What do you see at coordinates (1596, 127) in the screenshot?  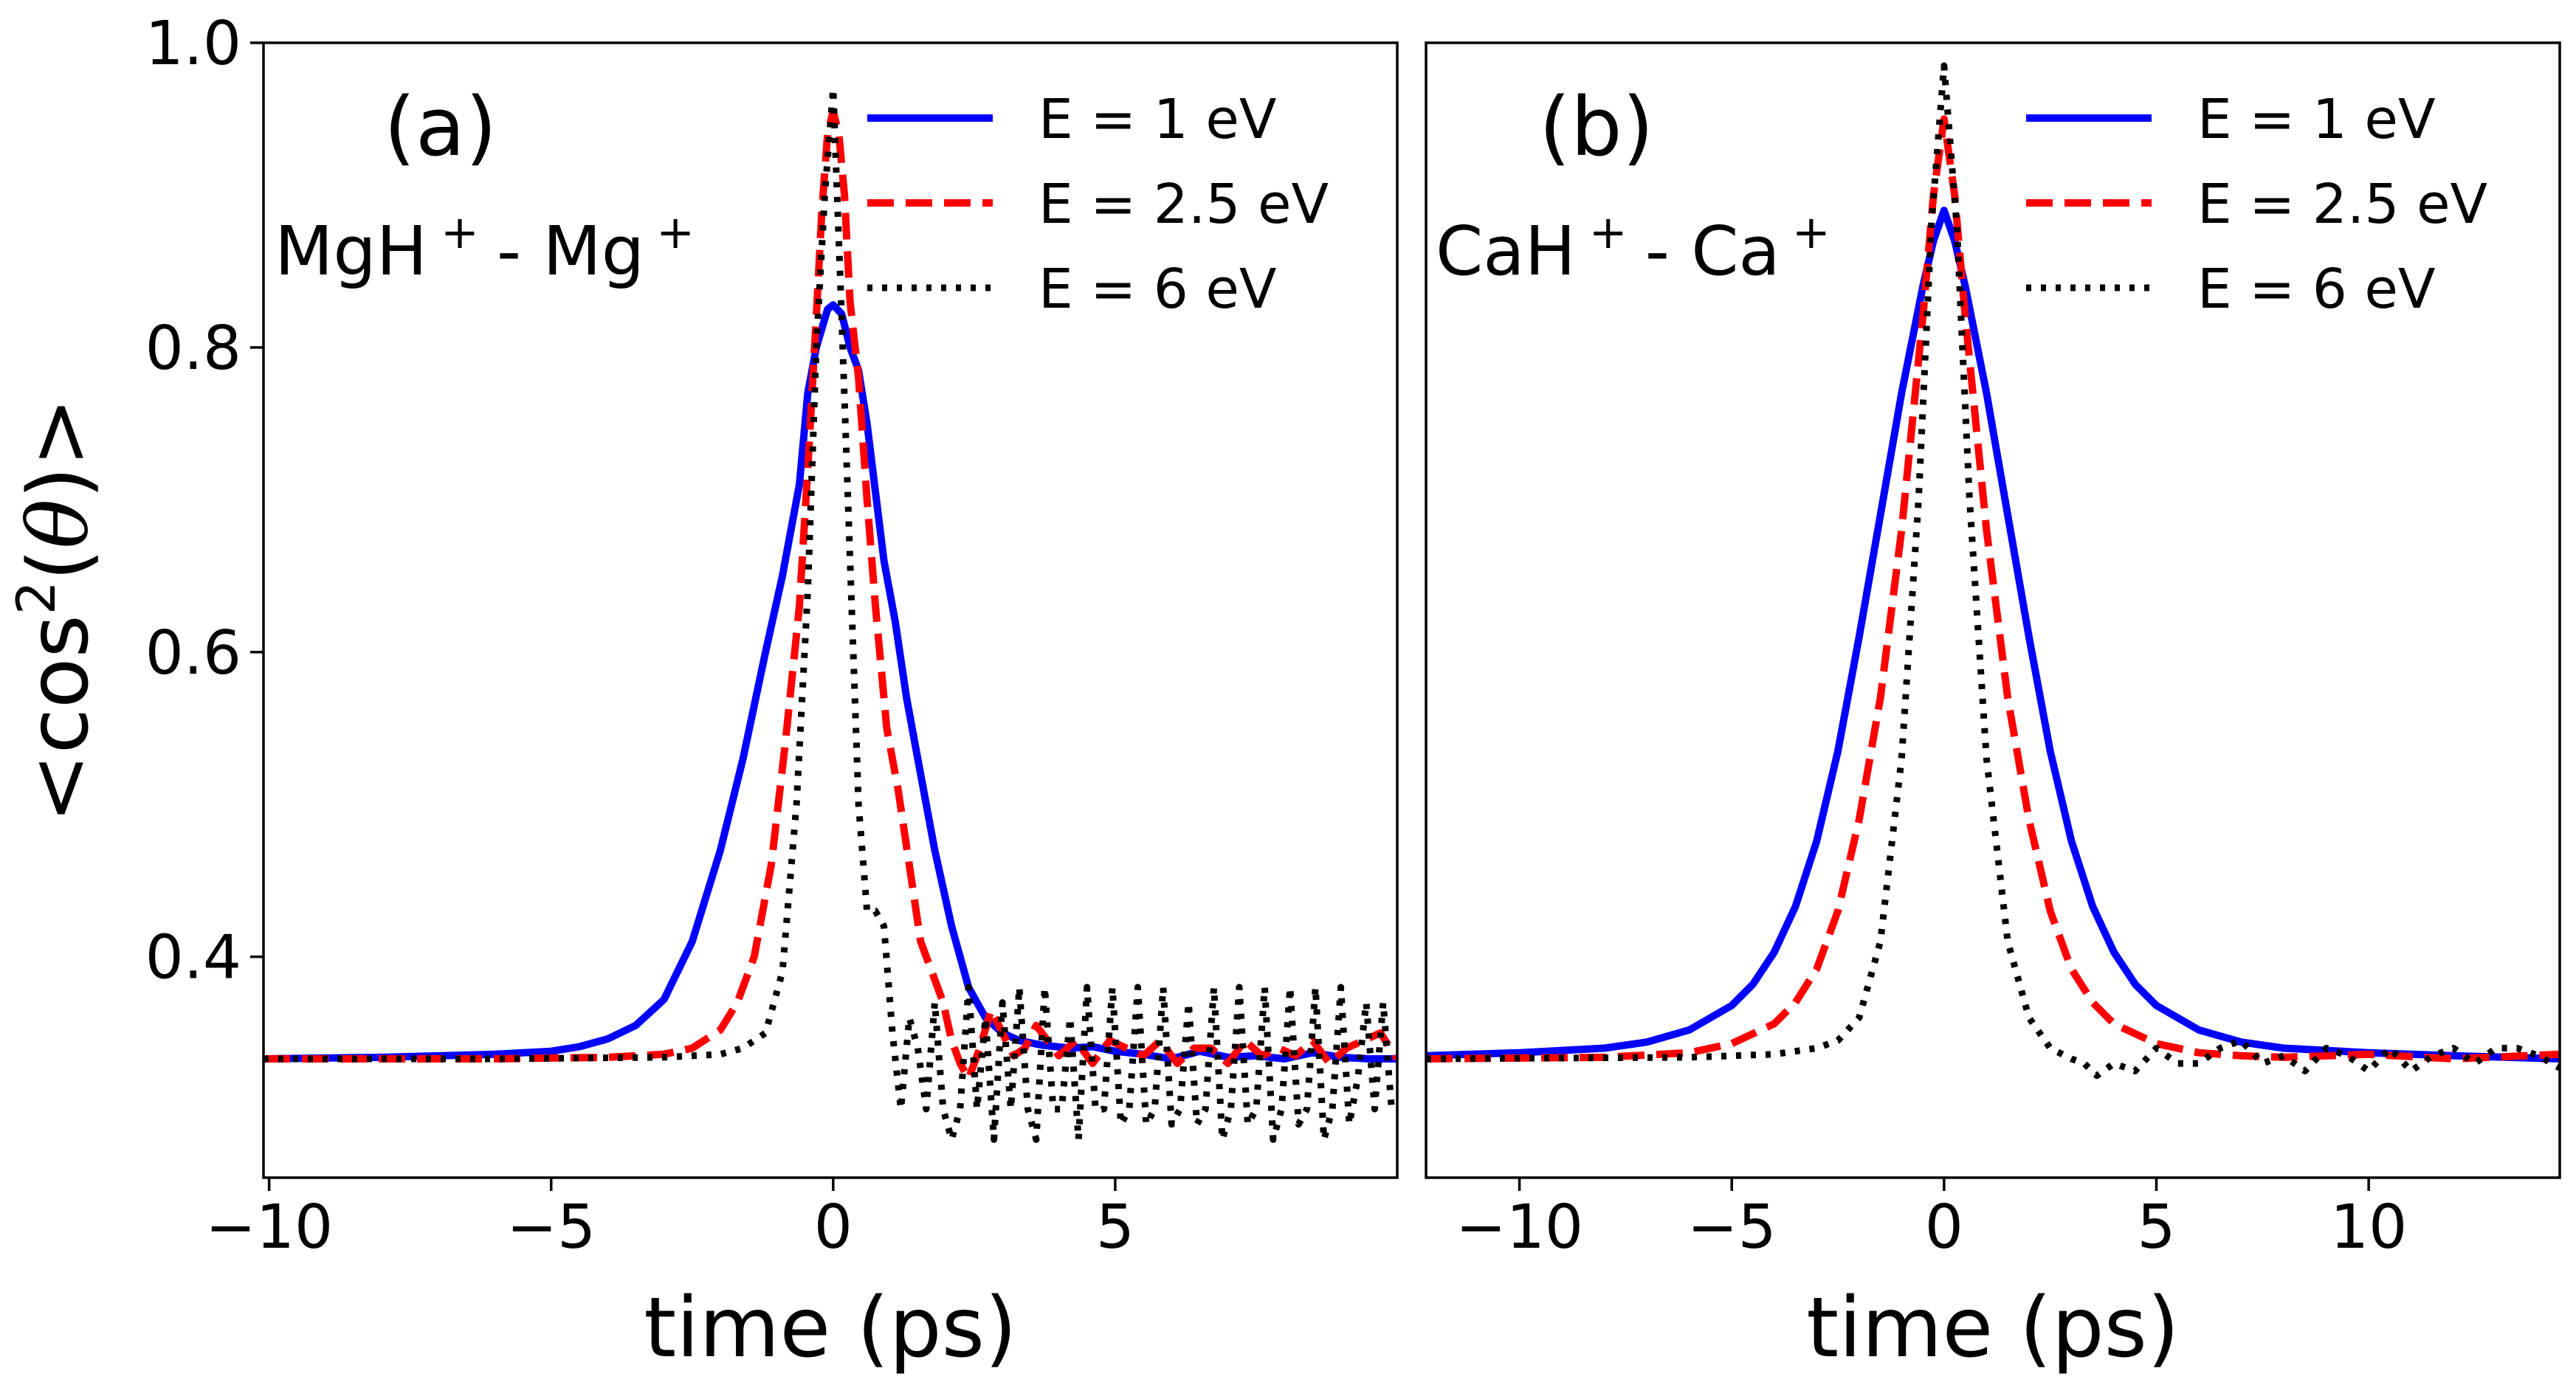 I see `panel-label: (b)` at bounding box center [1596, 127].